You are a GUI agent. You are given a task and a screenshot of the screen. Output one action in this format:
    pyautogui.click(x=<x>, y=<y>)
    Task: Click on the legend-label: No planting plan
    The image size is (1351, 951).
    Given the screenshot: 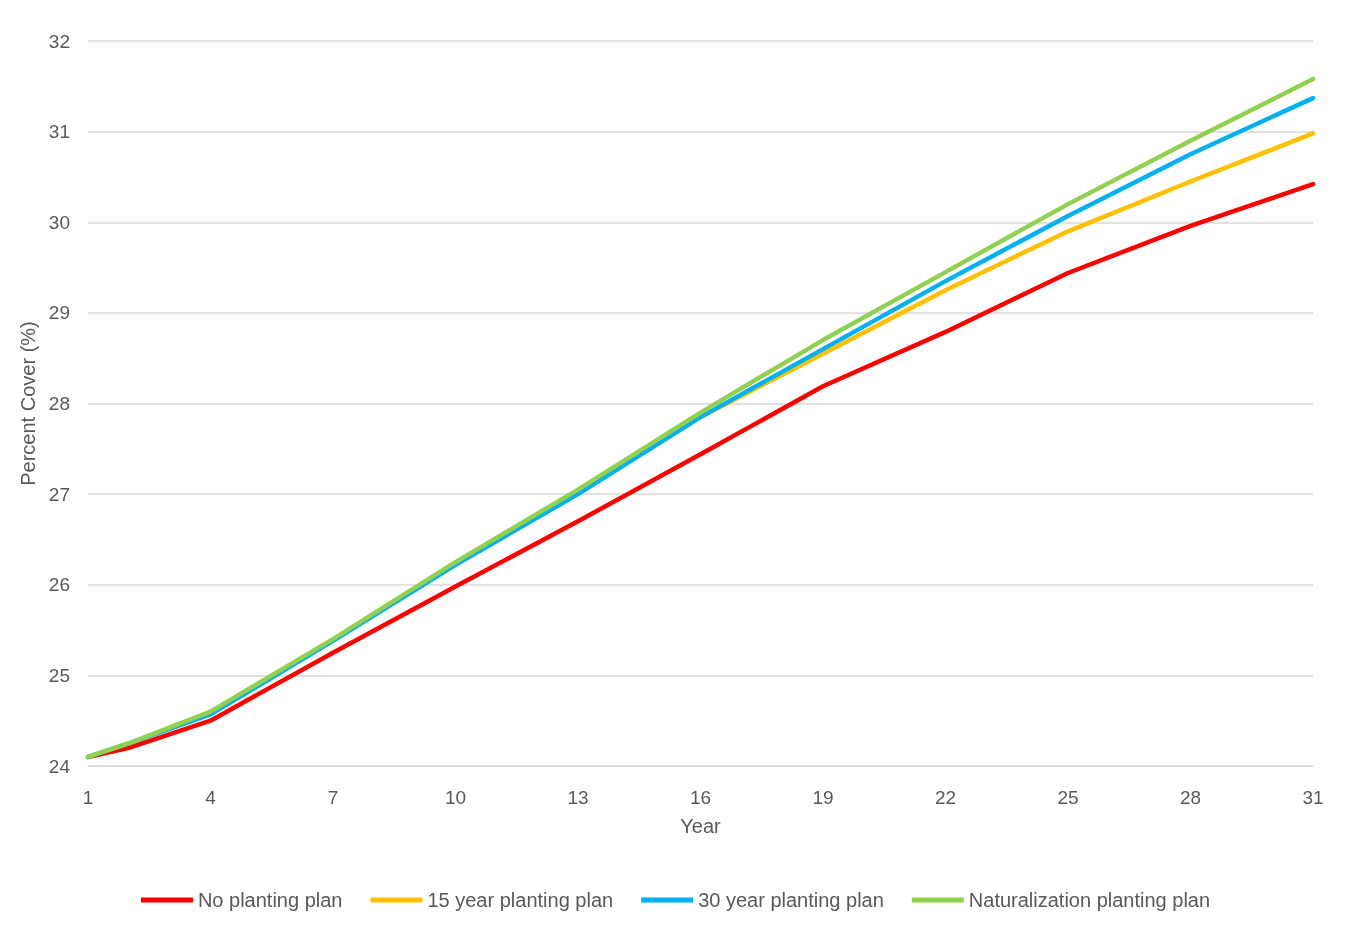 What is the action you would take?
    pyautogui.click(x=270, y=900)
    